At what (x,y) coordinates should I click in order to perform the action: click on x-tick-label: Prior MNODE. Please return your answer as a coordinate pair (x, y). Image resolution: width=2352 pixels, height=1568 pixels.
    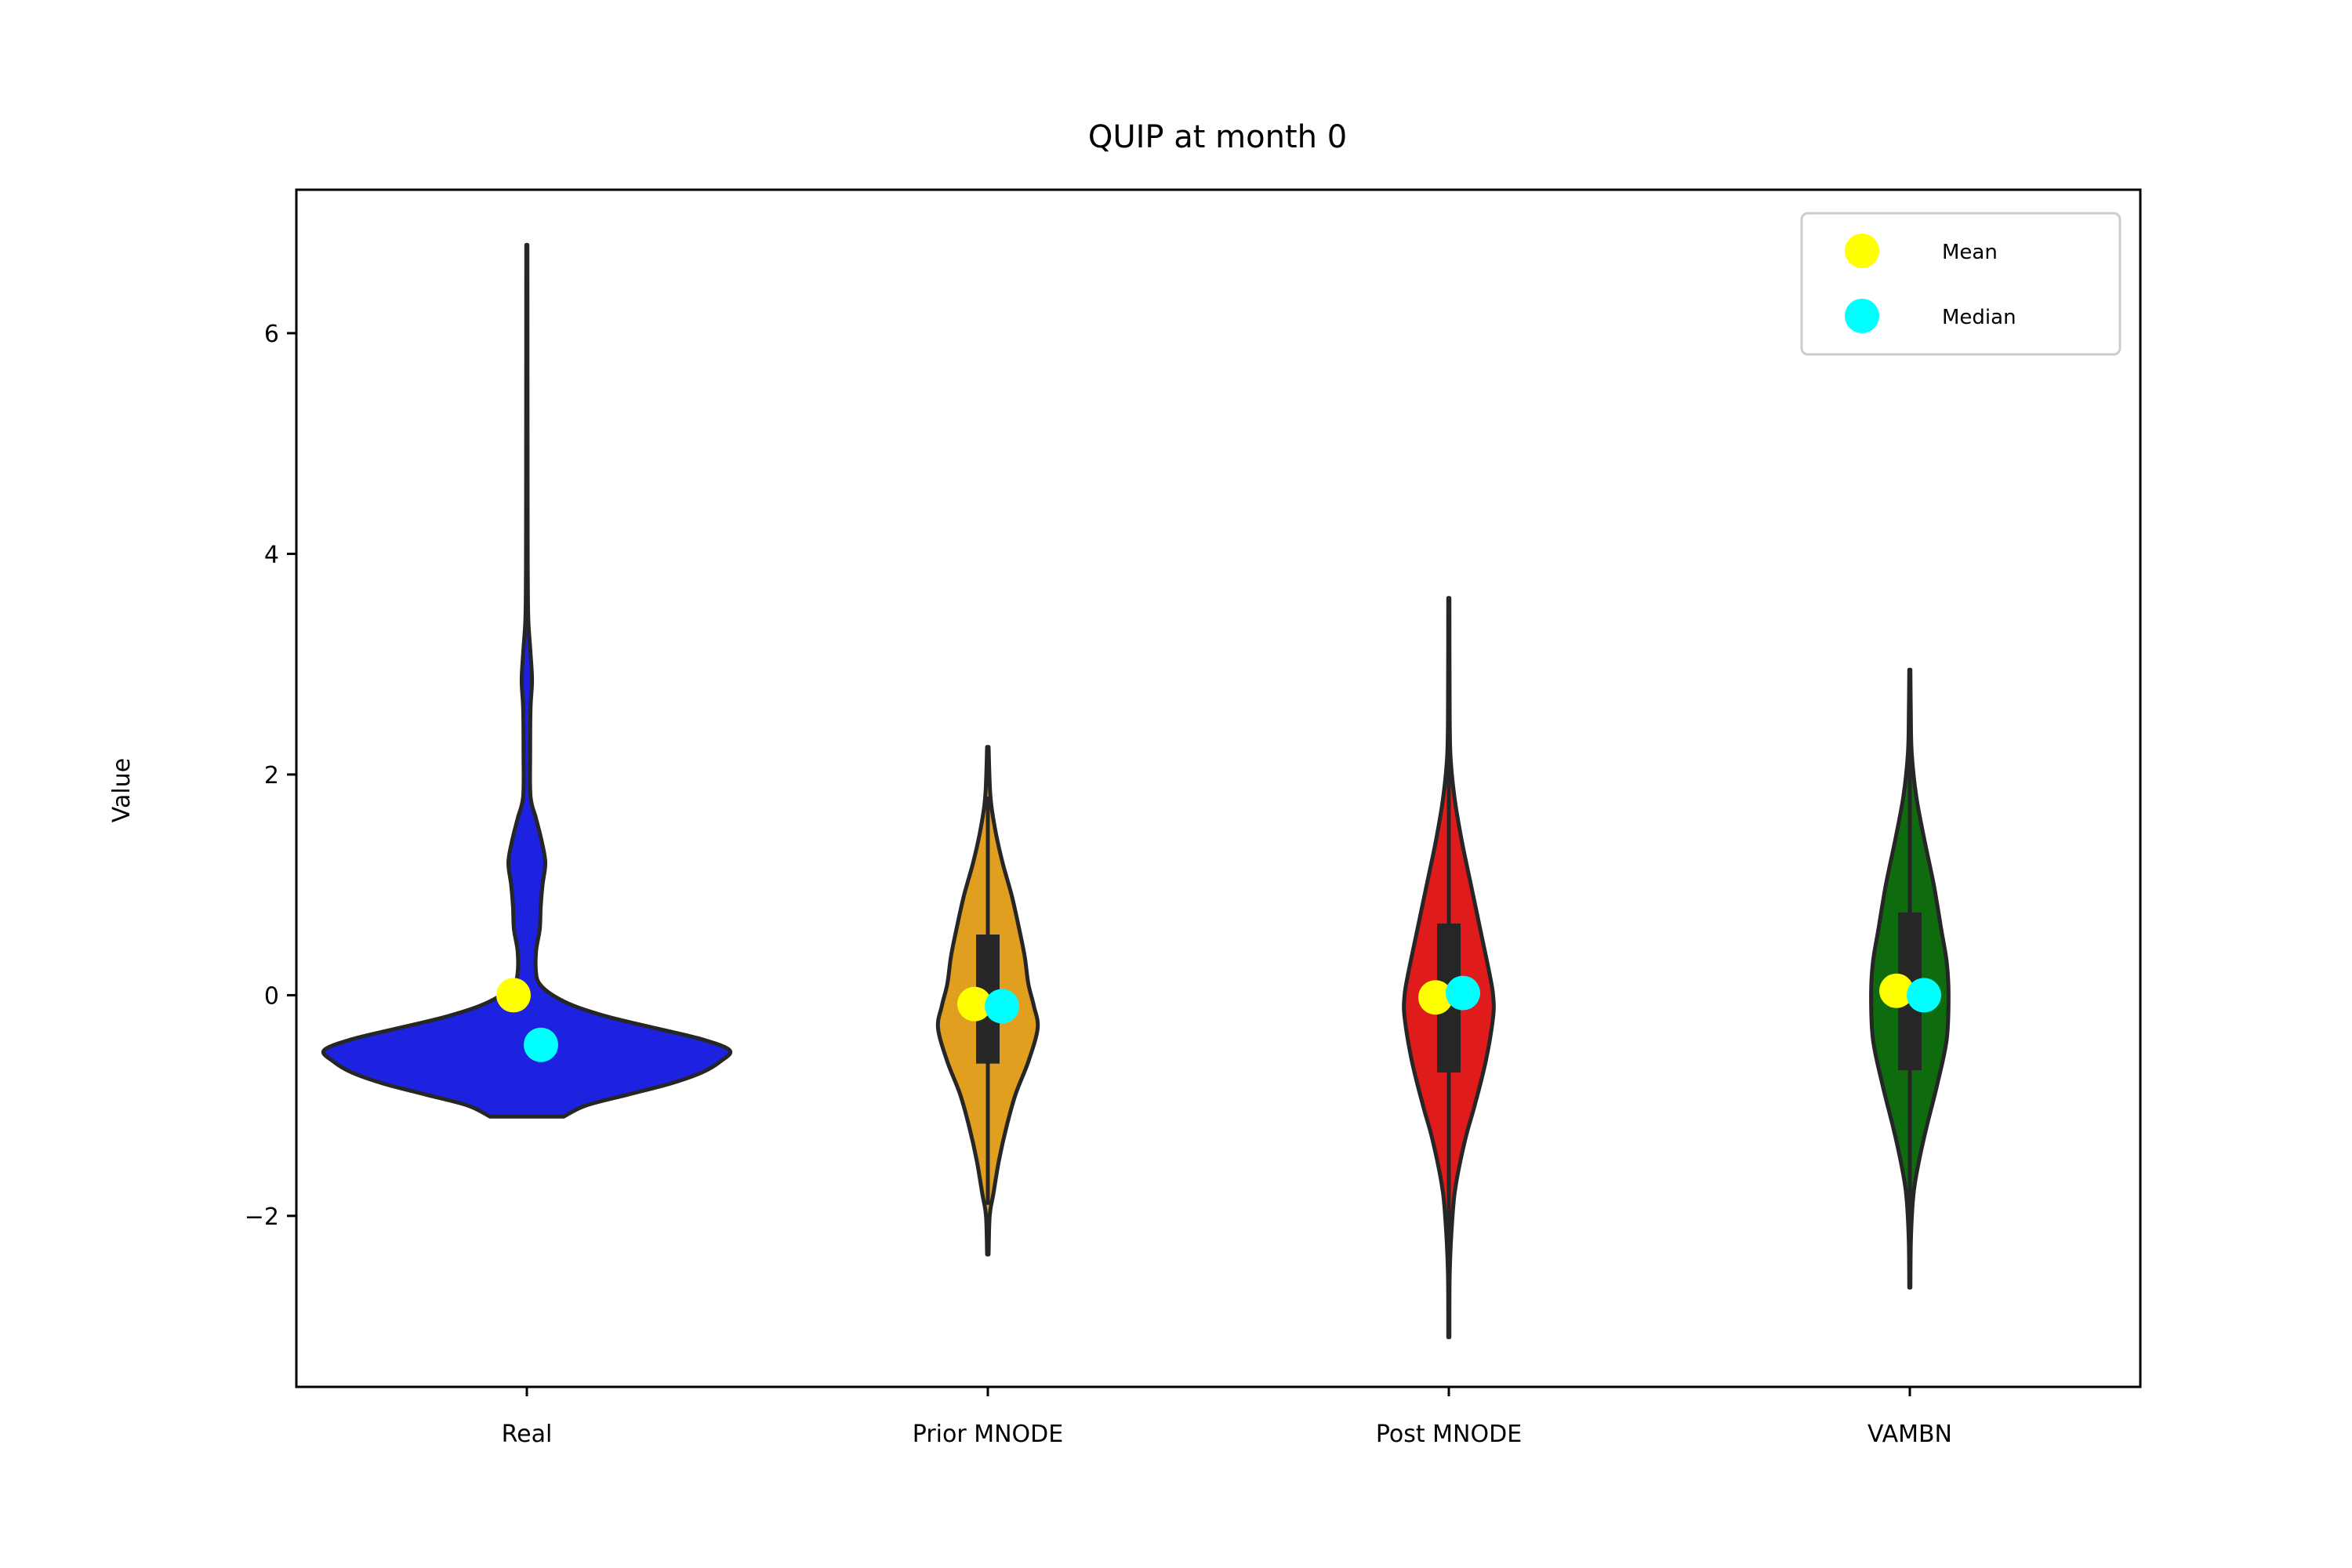
    Looking at the image, I should click on (988, 1434).